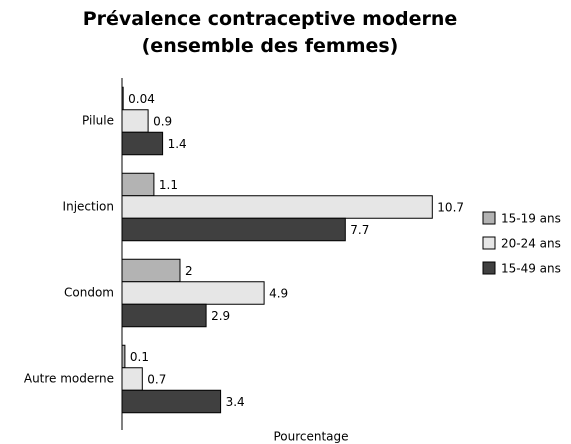 This screenshot has width=571, height=444. What do you see at coordinates (177, 144) in the screenshot?
I see `value-label: 1.4` at bounding box center [177, 144].